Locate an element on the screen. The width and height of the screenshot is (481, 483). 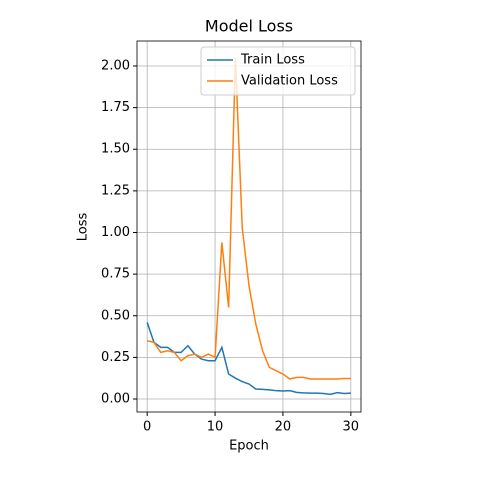
legend-label: Train Loss is located at coordinates (272, 60).